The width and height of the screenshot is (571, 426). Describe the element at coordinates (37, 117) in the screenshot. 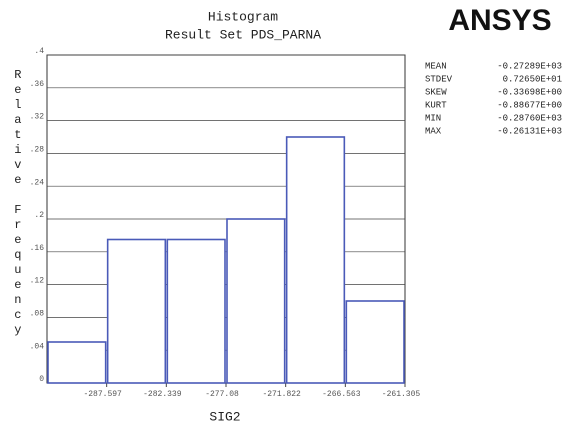

I see `y-tick-label: .32` at that location.